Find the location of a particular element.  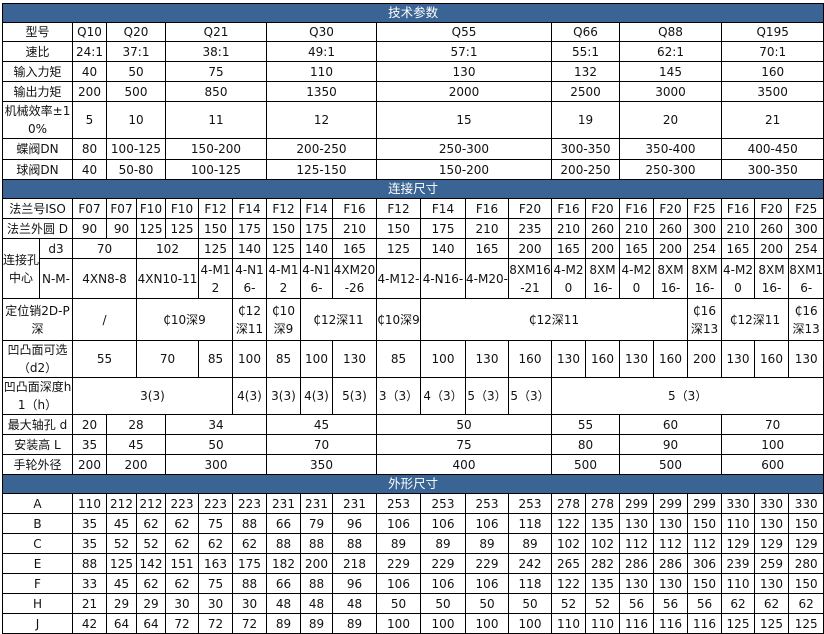

table-cell: 239 is located at coordinates (738, 563).